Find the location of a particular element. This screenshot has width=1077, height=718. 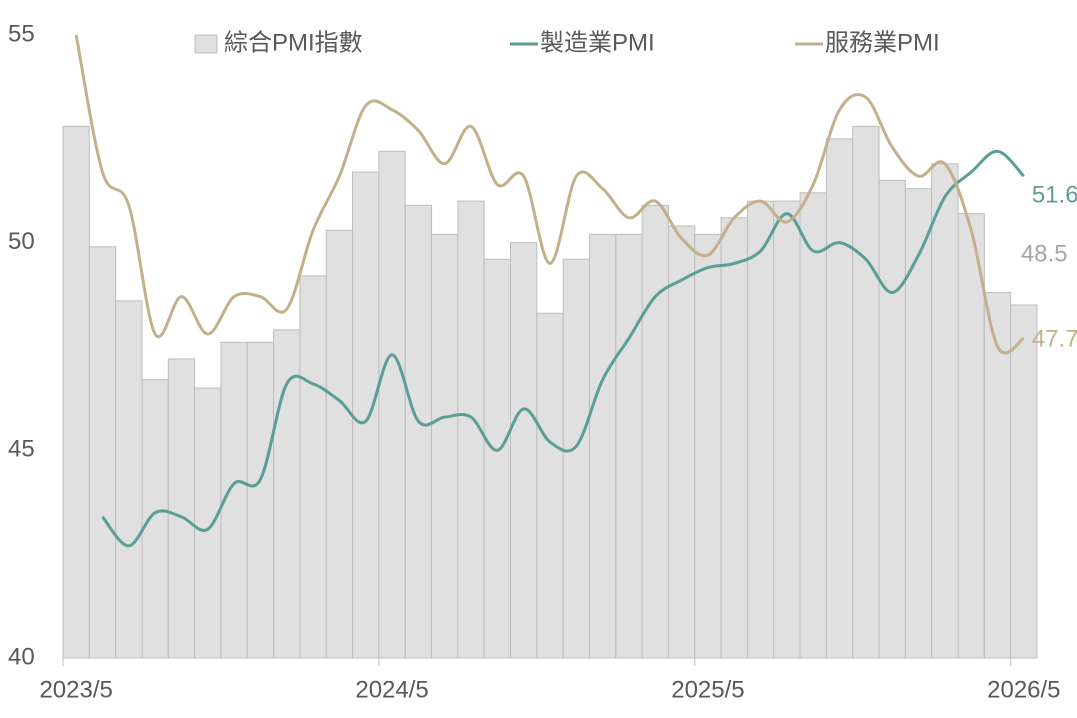

legend-label: 綜合PMI指數 is located at coordinates (293, 42).